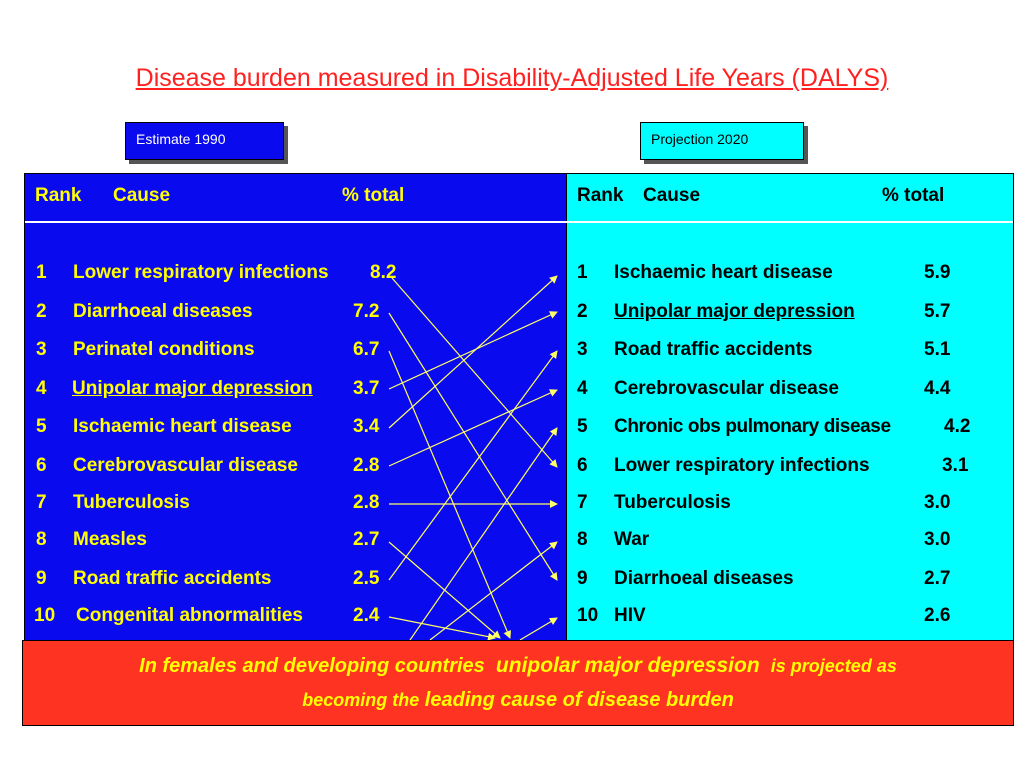 The height and width of the screenshot is (768, 1024). I want to click on right-cause: Road traffic accidents, so click(713, 349).